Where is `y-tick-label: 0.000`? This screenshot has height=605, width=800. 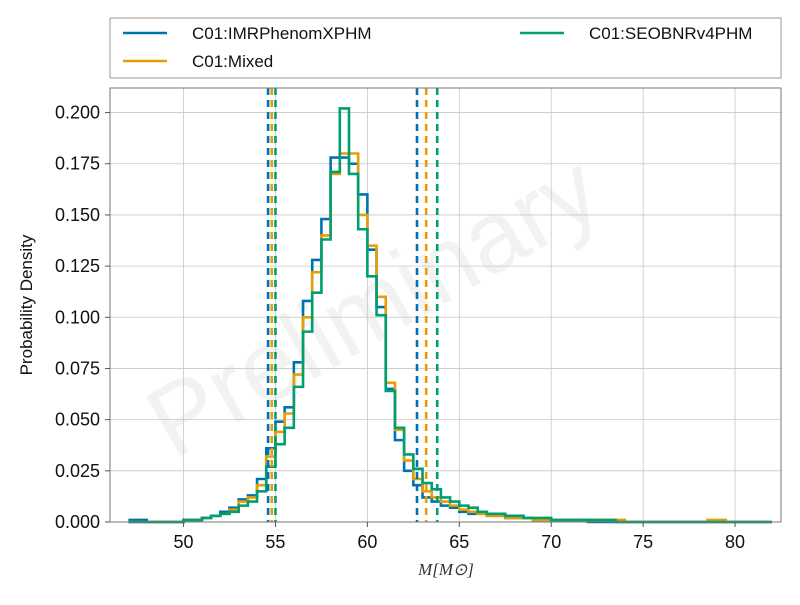 y-tick-label: 0.000 is located at coordinates (77, 522).